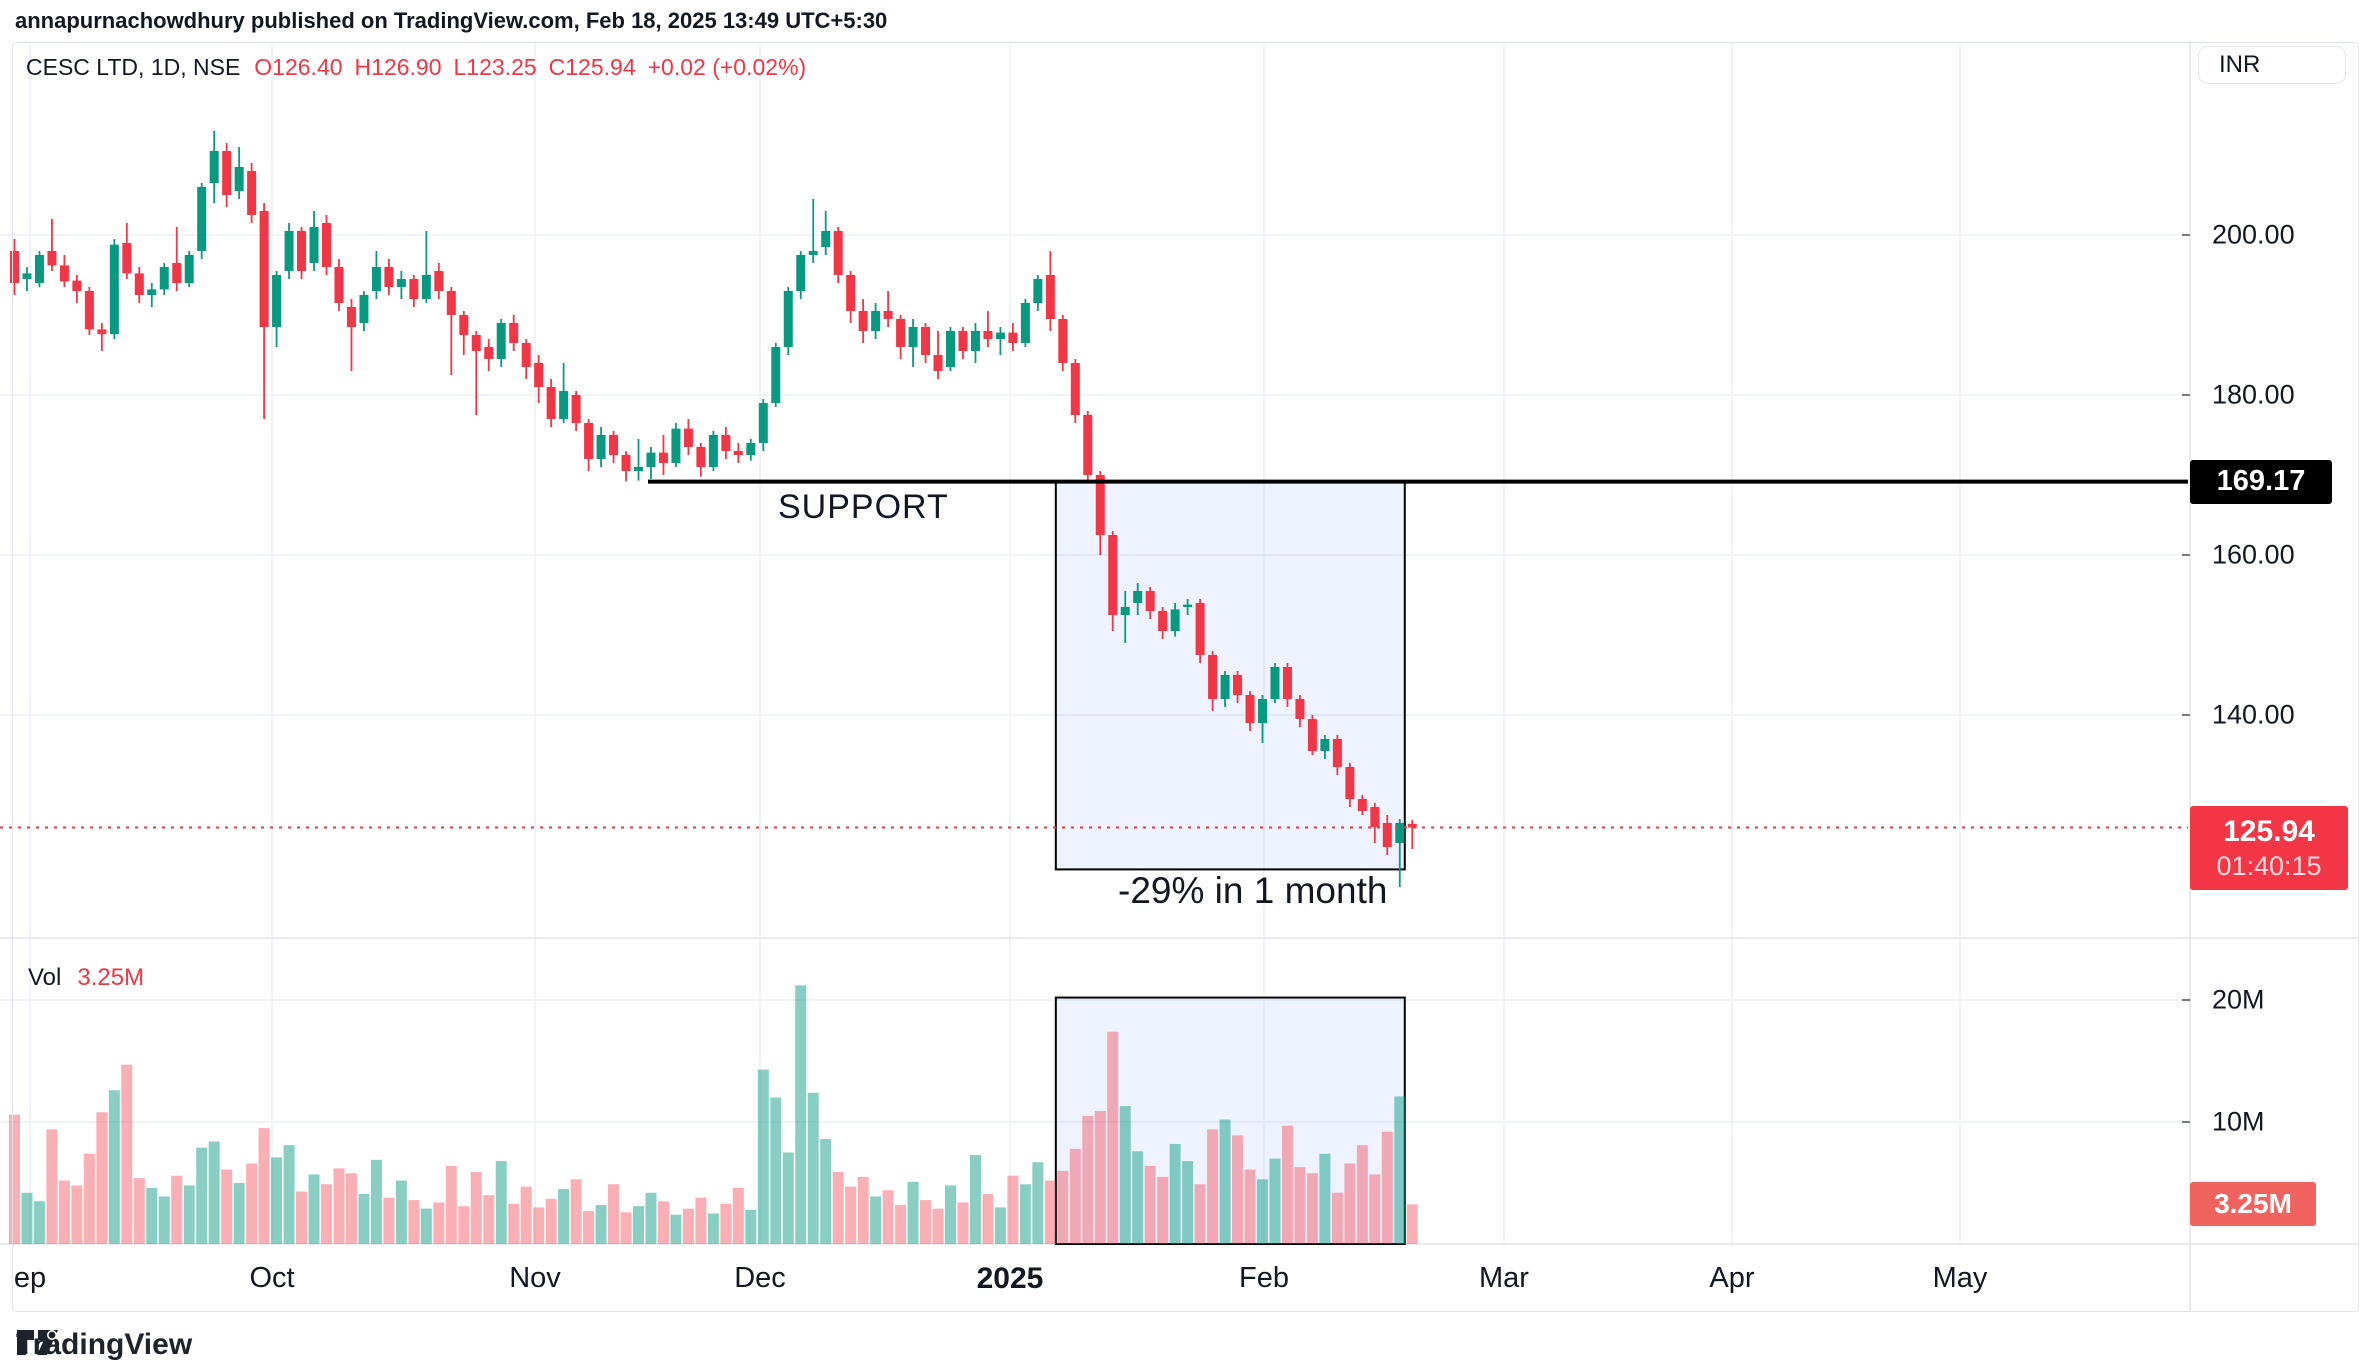 The height and width of the screenshot is (1370, 2369). What do you see at coordinates (2269, 866) in the screenshot?
I see `bar-countdown: 01:40:15` at bounding box center [2269, 866].